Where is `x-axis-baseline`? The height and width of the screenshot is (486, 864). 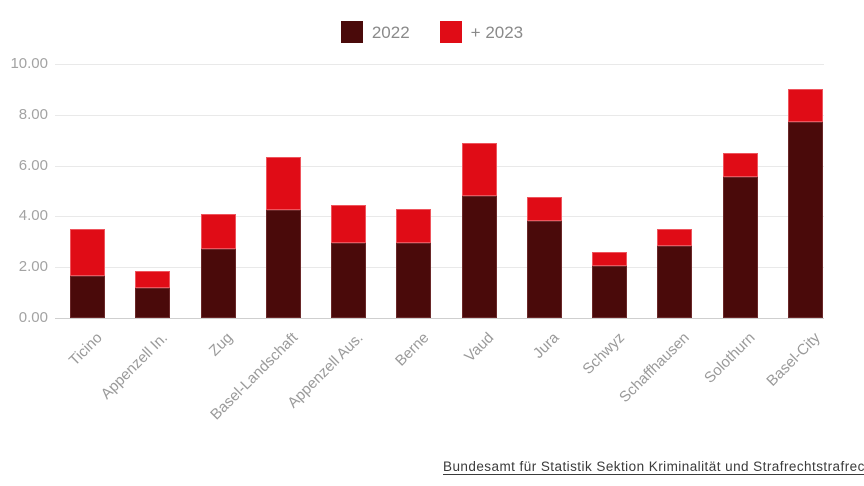
x-axis-baseline is located at coordinates (439, 318).